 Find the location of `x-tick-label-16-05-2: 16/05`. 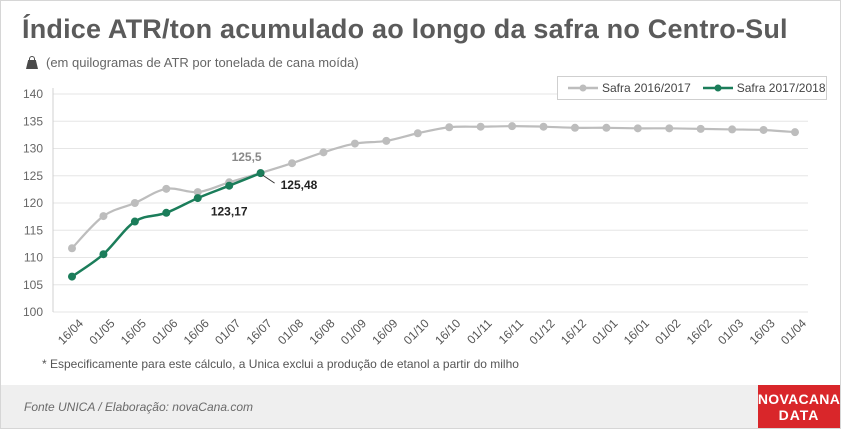

x-tick-label-16-05-2: 16/05 is located at coordinates (133, 331).